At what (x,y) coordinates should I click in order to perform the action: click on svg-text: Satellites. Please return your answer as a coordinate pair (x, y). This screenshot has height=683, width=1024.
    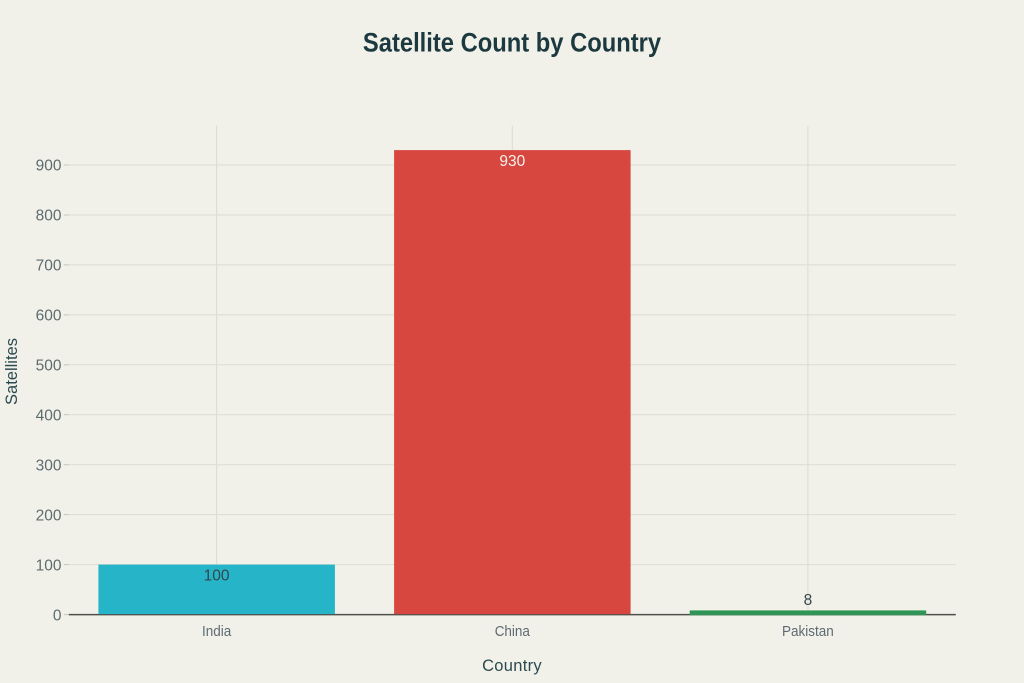
    Looking at the image, I should click on (12, 371).